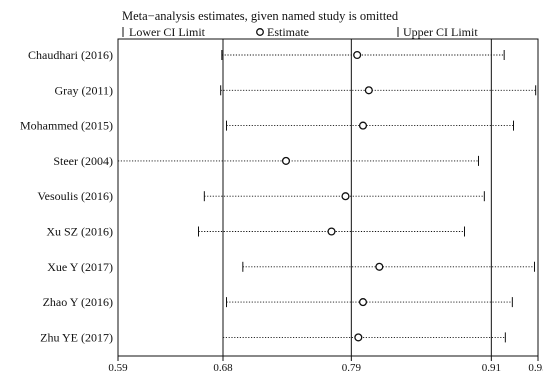  I want to click on study-row-7: Zhao Y (2016), so click(278, 302).